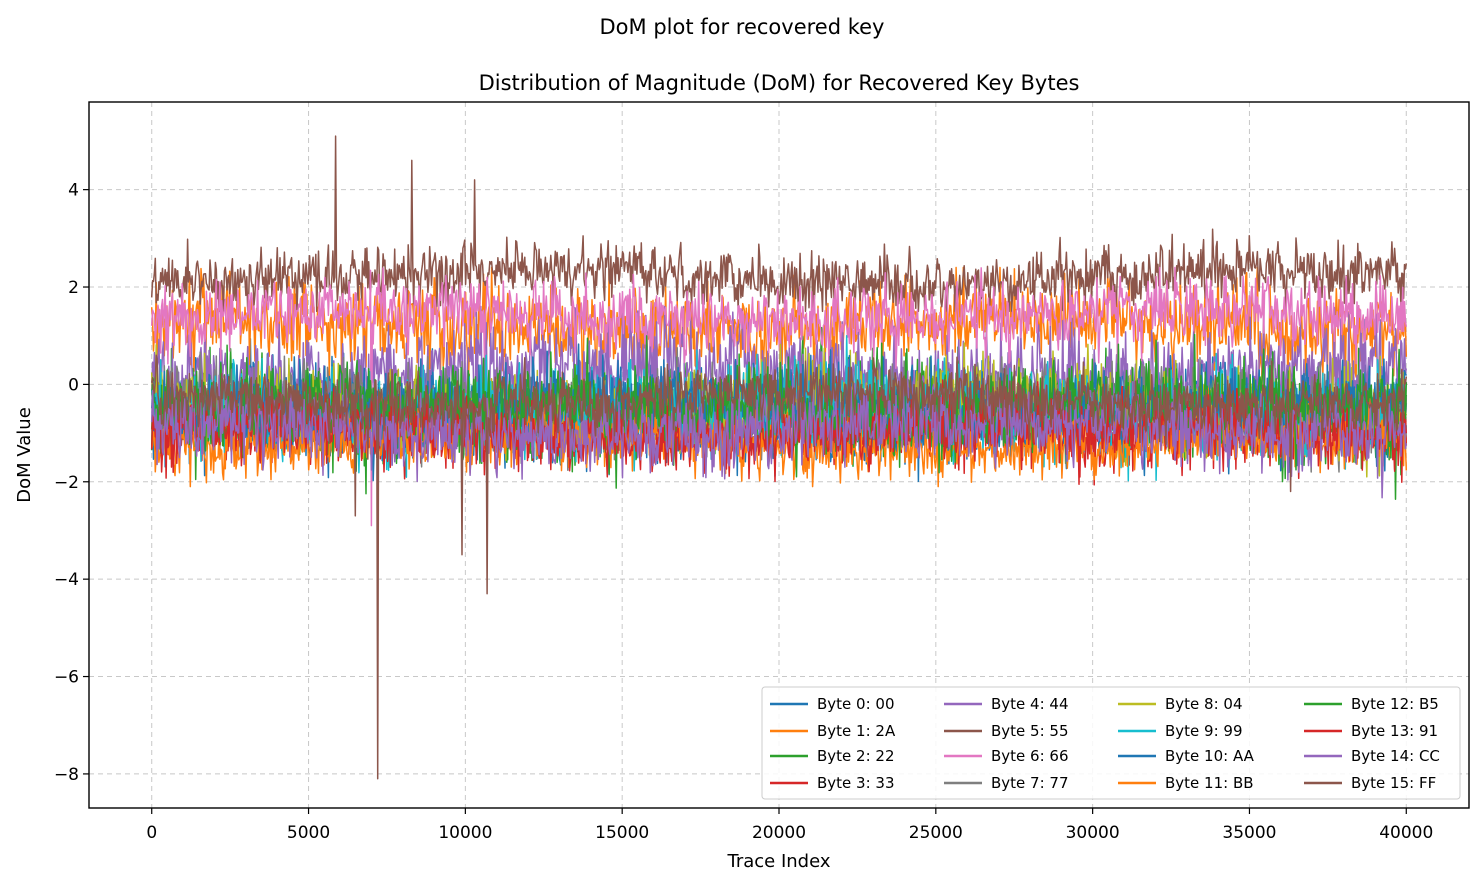  Describe the element at coordinates (742, 27) in the screenshot. I see `figure-suptitle: DoM plot for recovered key` at that location.